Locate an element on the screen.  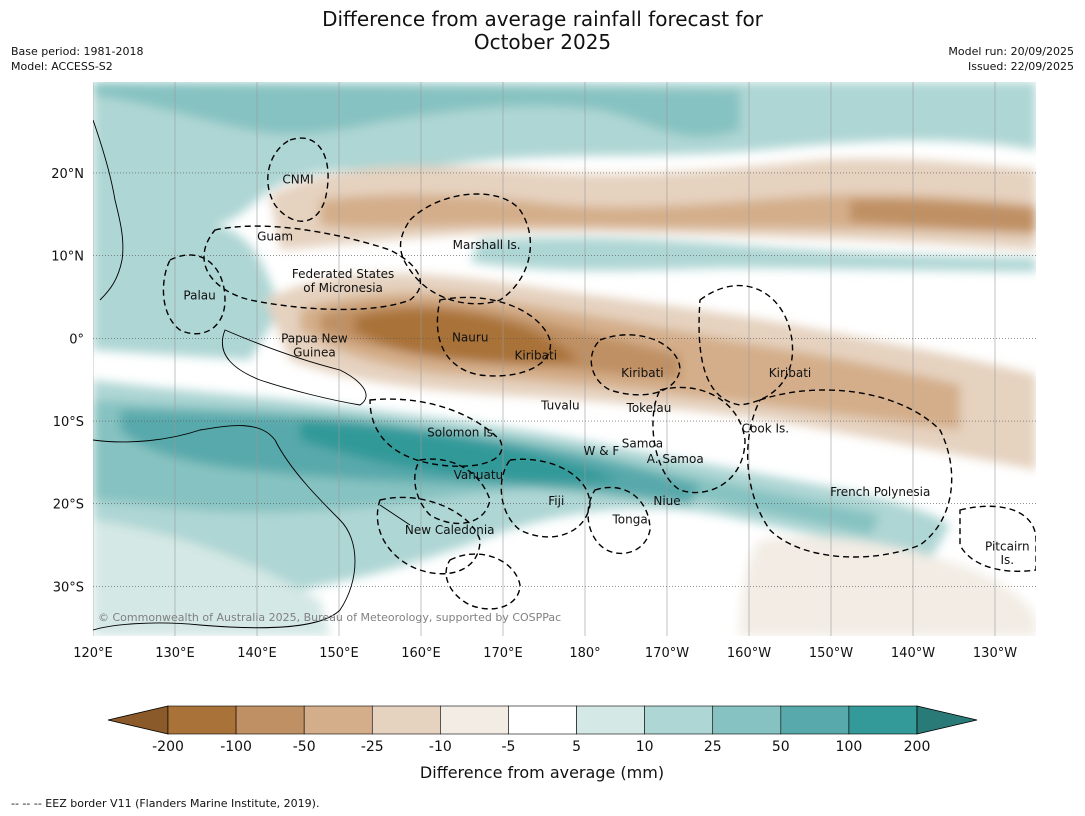
lat-tick-label: 30°S is located at coordinates (68, 587).